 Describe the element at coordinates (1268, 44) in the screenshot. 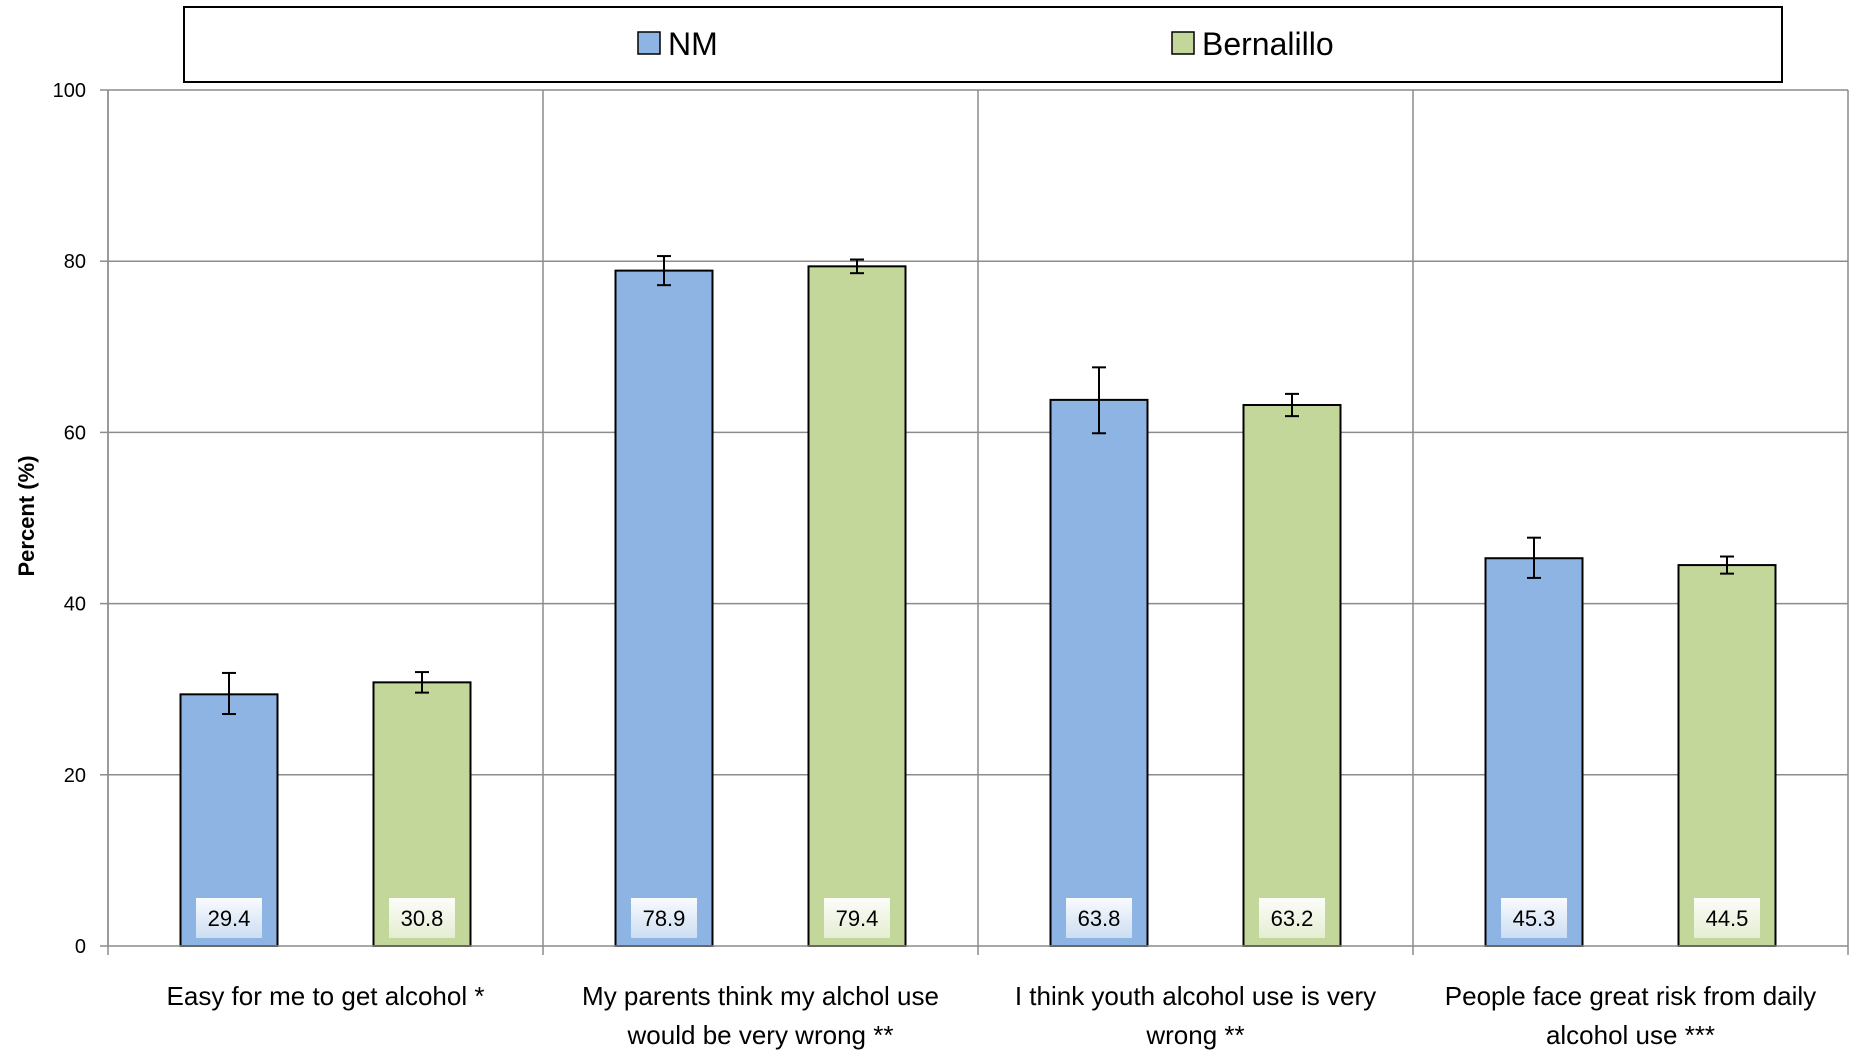

I see `legend-label-bernalillo: Bernalillo` at that location.